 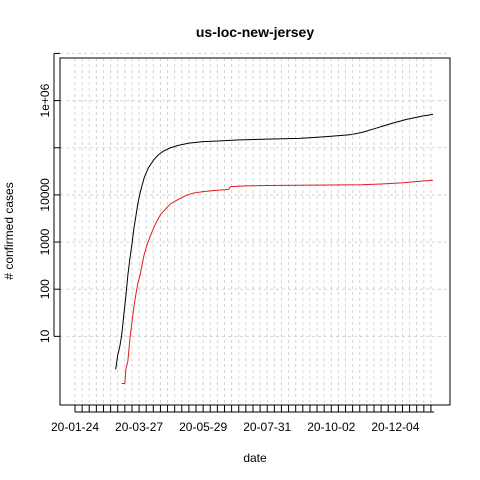 I want to click on y-tick-label: 1000, so click(x=45, y=241).